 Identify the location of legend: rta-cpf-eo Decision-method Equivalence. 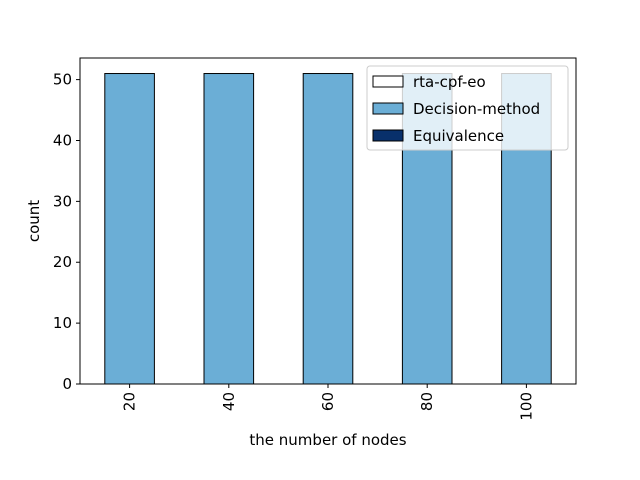
(467, 108).